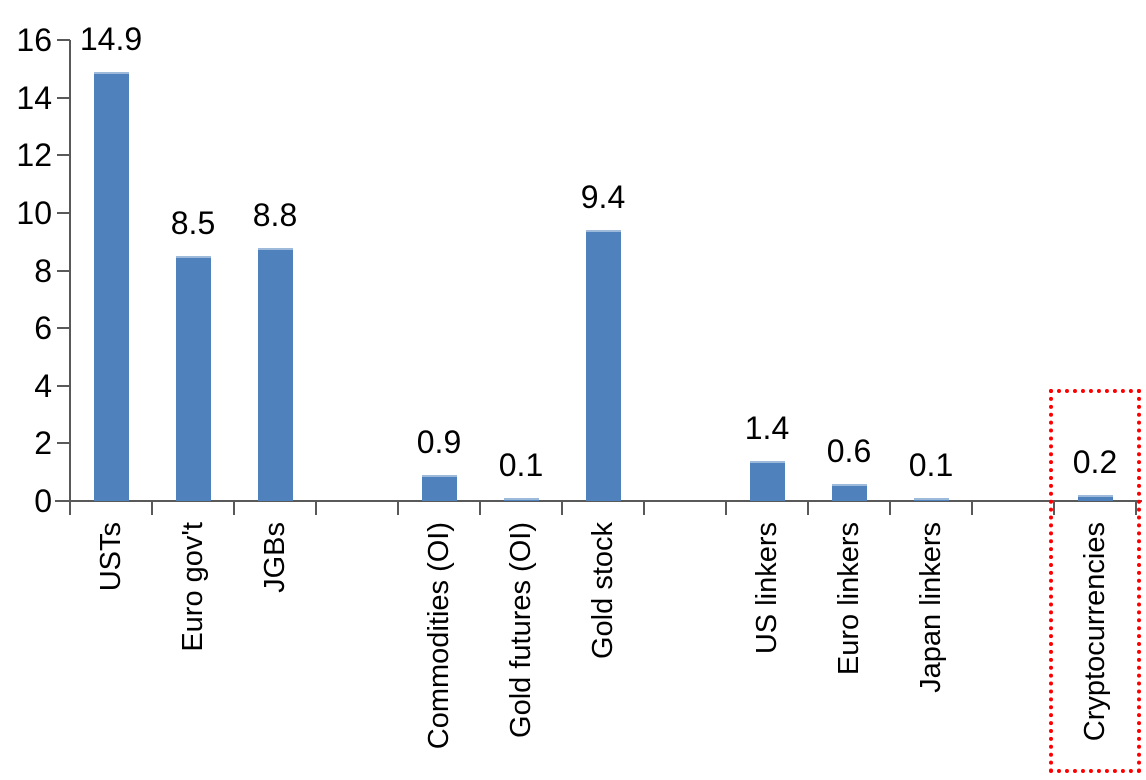  Describe the element at coordinates (849, 451) in the screenshot. I see `value-label-euro-linkers: 0.6` at that location.